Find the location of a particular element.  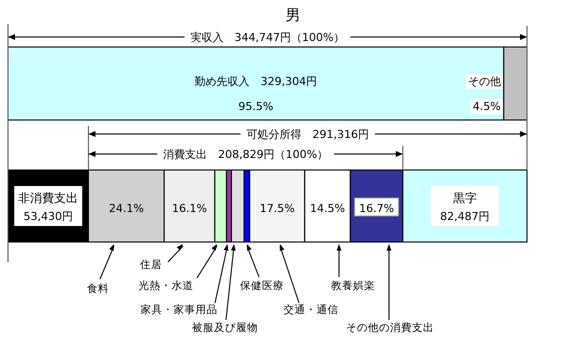

annotation: 24.1% is located at coordinates (126, 208).